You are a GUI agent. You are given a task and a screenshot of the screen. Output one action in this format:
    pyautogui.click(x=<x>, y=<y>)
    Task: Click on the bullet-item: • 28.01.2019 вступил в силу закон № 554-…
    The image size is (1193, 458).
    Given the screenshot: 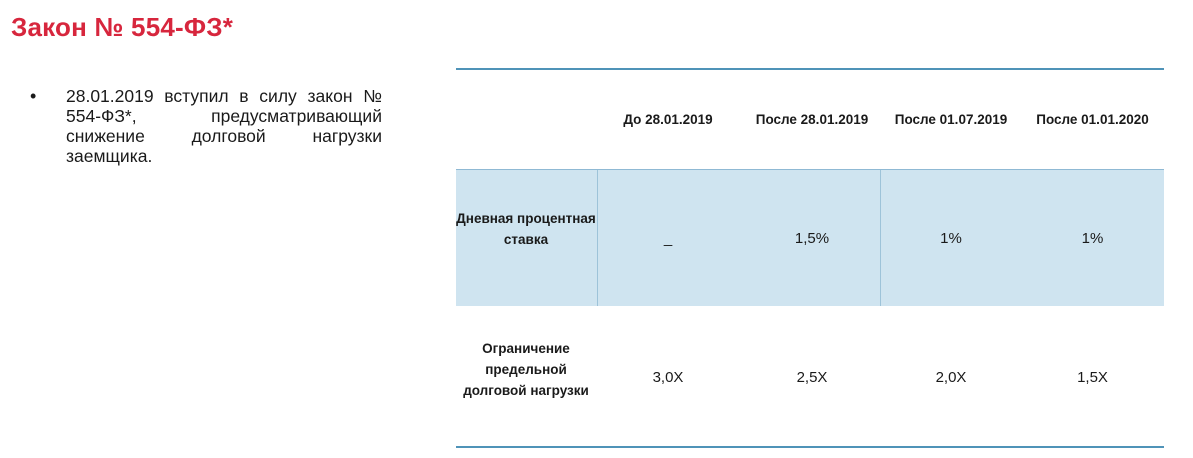 What is the action you would take?
    pyautogui.click(x=206, y=126)
    